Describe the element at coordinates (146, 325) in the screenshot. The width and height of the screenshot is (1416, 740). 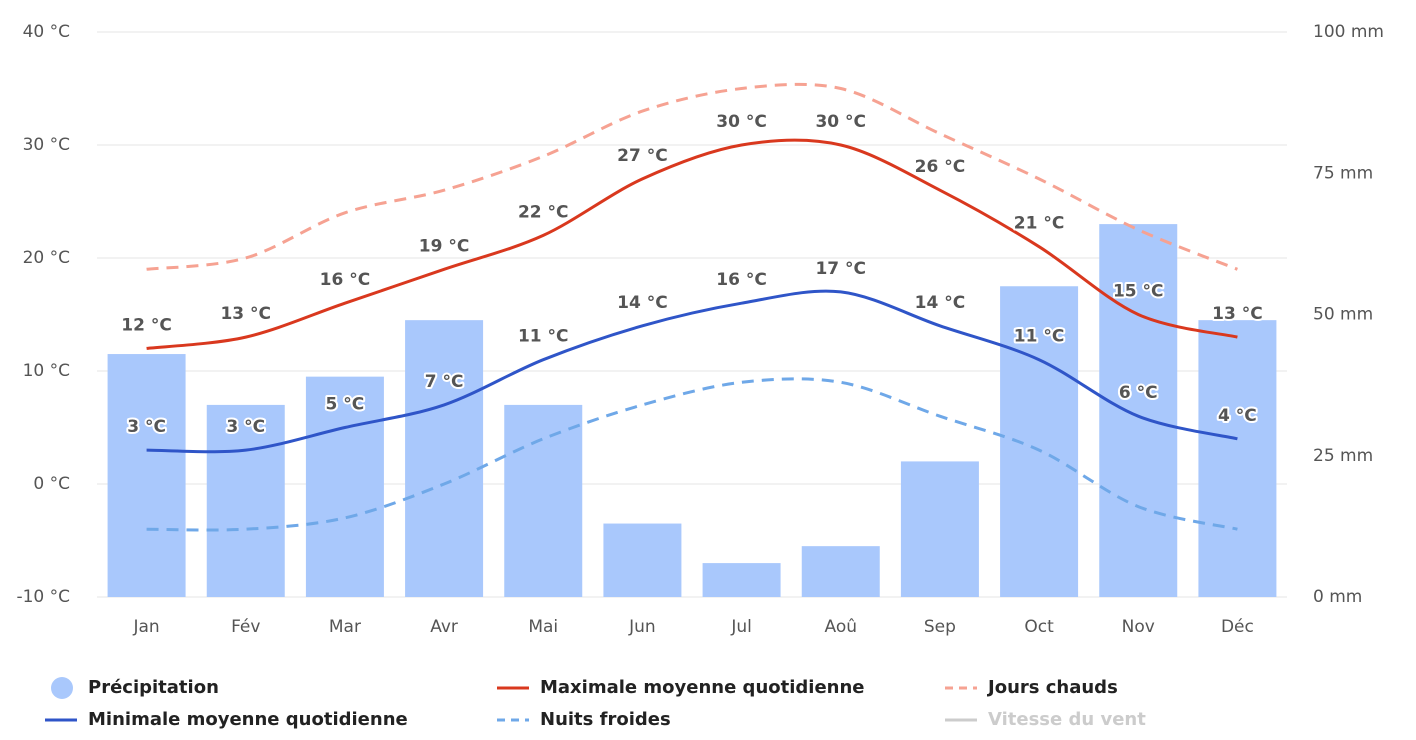
I see `data-label: 12 °C` at that location.